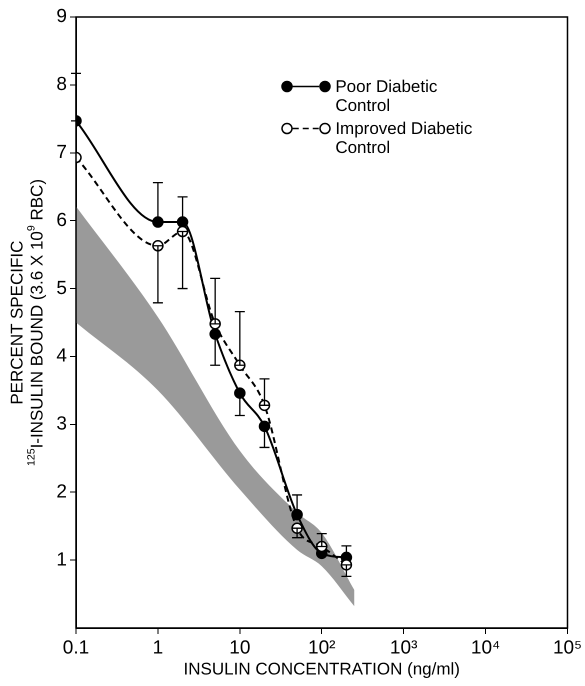 The image size is (585, 686). I want to click on x-axis-title: INSULIN CONCENTRATION (ng/ml), so click(322, 669).